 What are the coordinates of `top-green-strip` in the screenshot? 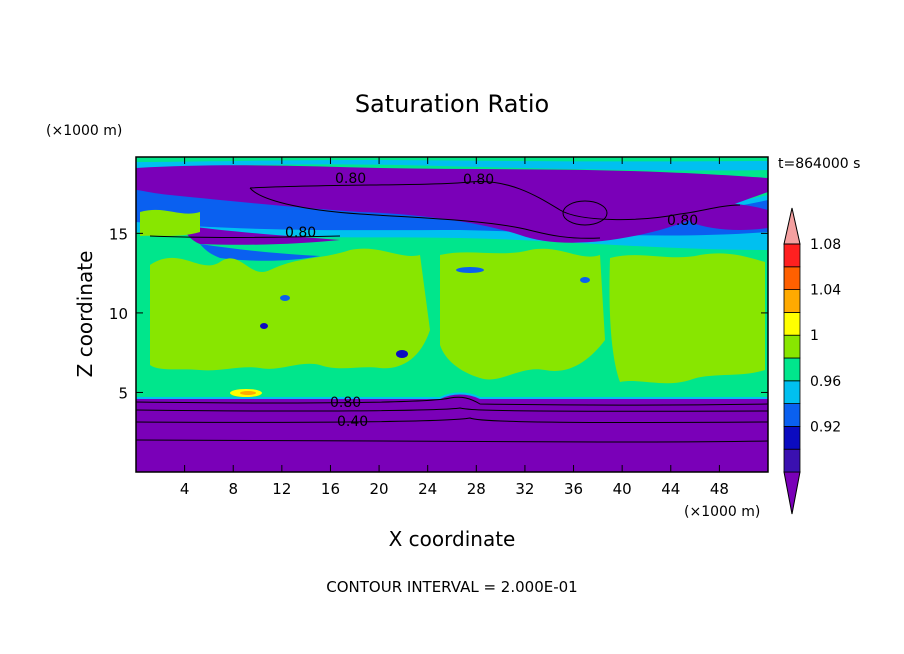 It's located at (452, 159).